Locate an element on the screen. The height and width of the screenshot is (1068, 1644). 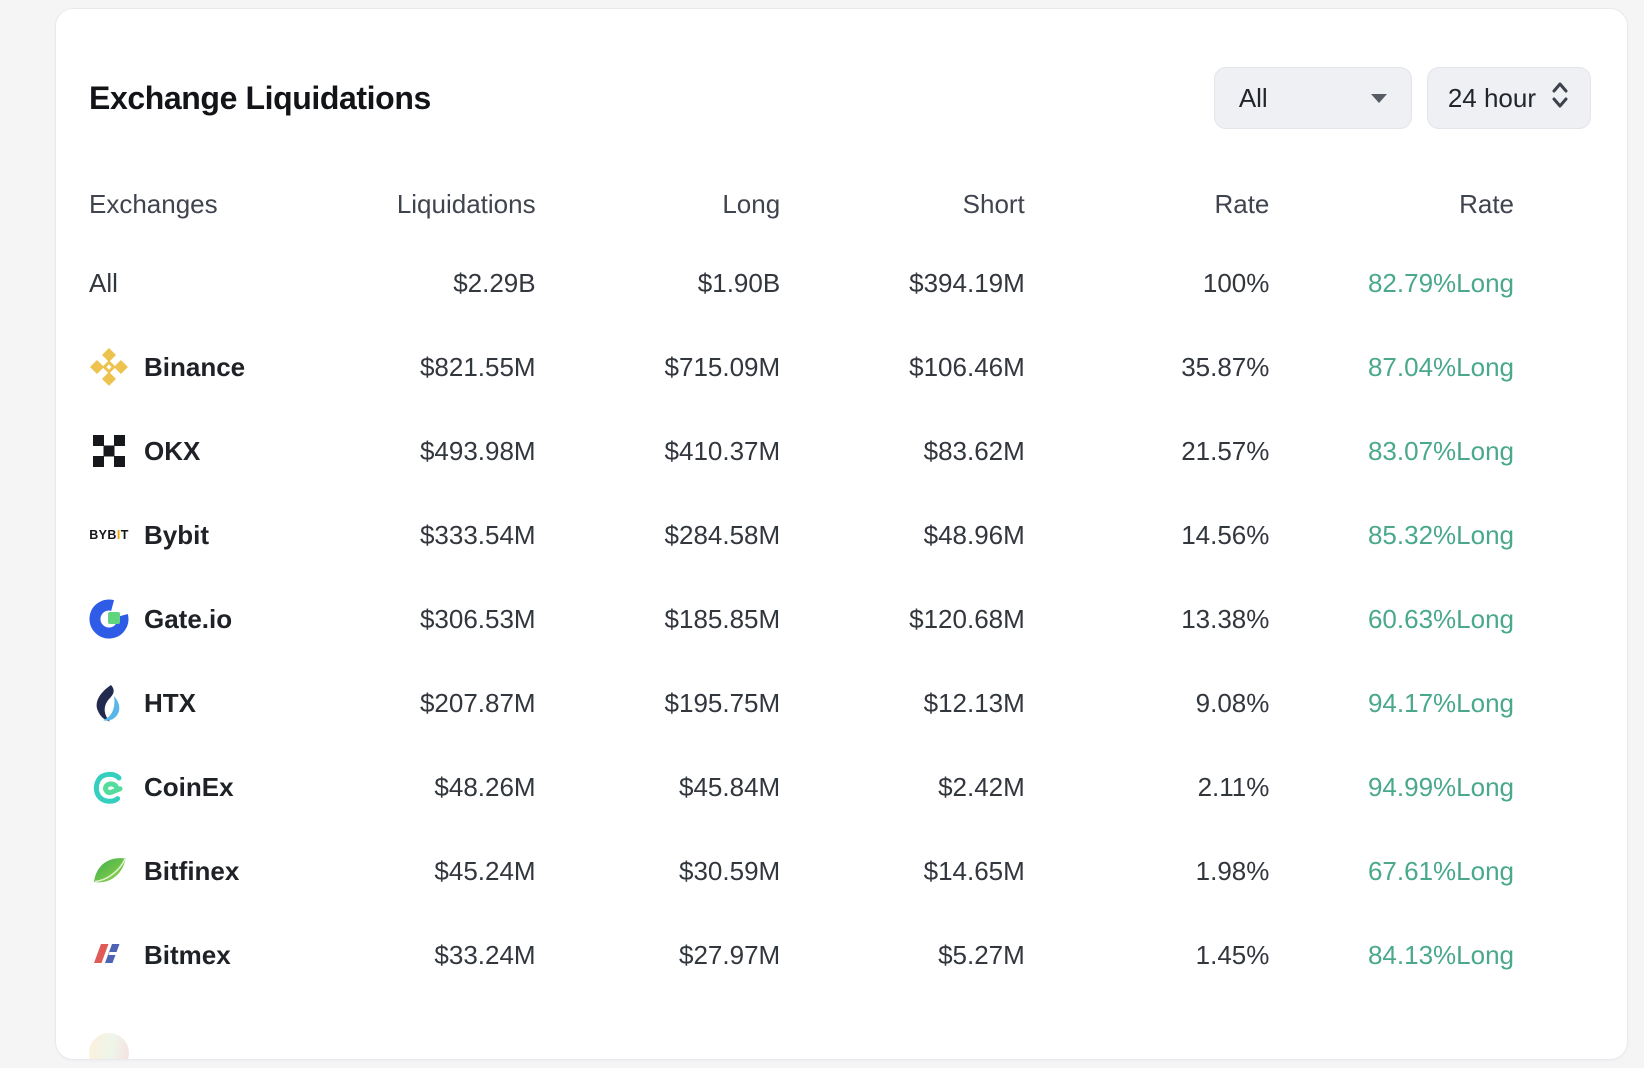
page-title: Exchange Liquidations is located at coordinates (260, 97).